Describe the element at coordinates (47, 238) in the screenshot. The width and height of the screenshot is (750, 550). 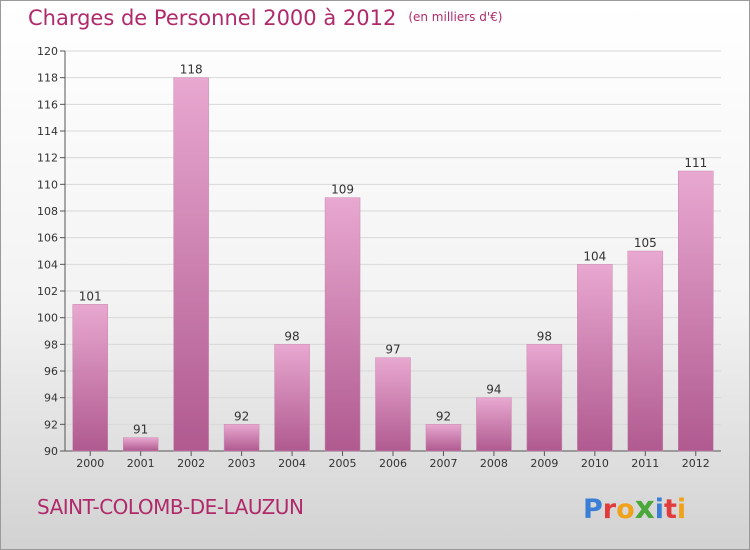
I see `y-tick-label: 106` at that location.